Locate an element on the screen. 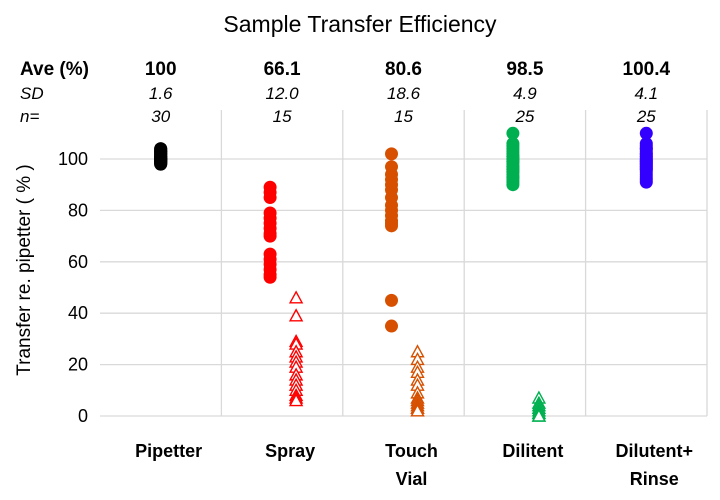 Image resolution: width=720 pixels, height=500 pixels. n-row-label: n= is located at coordinates (29, 116).